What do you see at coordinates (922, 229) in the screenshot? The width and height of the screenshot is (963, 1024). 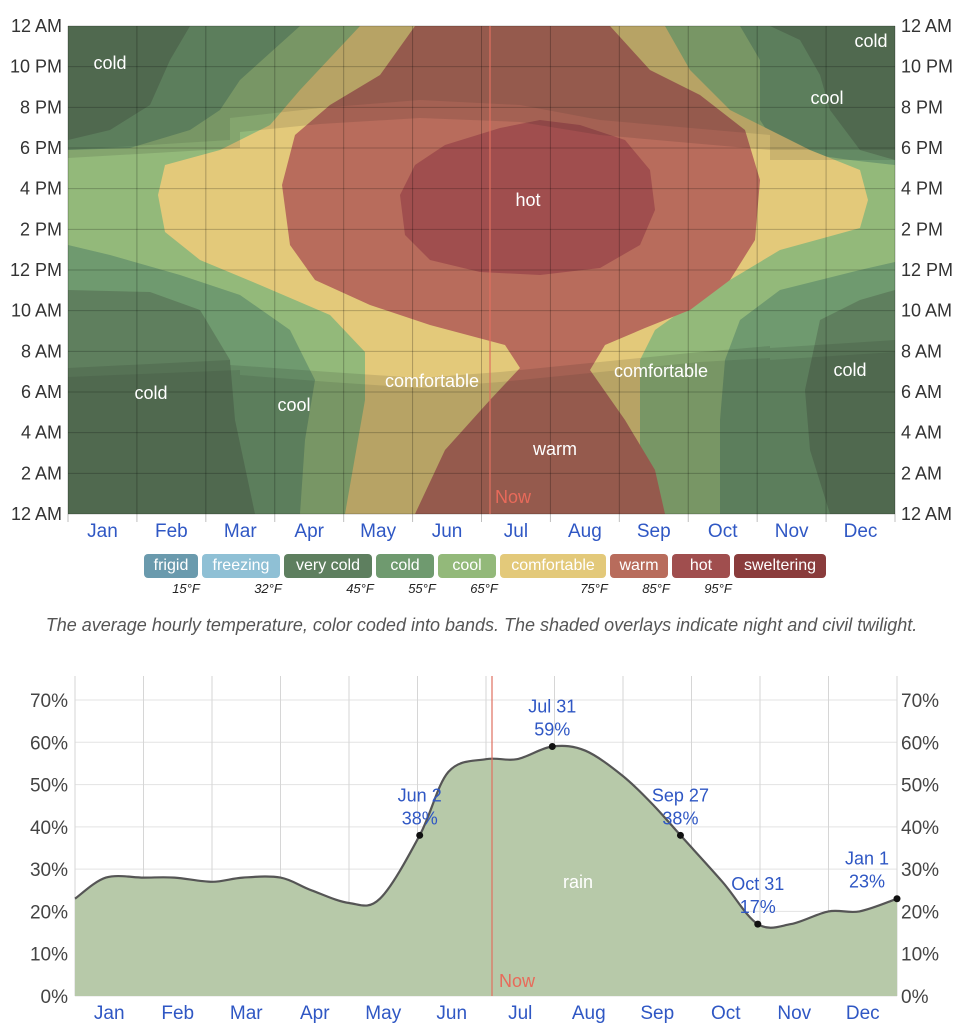 I see `y-tick-label: 2 PM` at bounding box center [922, 229].